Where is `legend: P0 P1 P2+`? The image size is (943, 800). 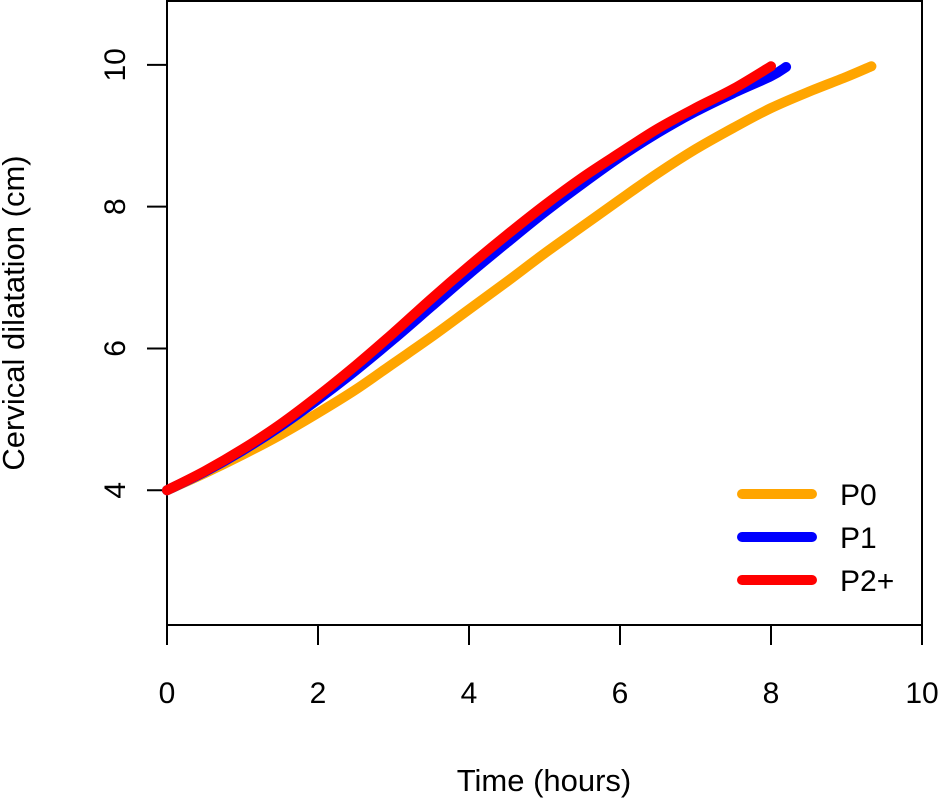
legend: P0 P1 P2+ is located at coordinates (815, 538).